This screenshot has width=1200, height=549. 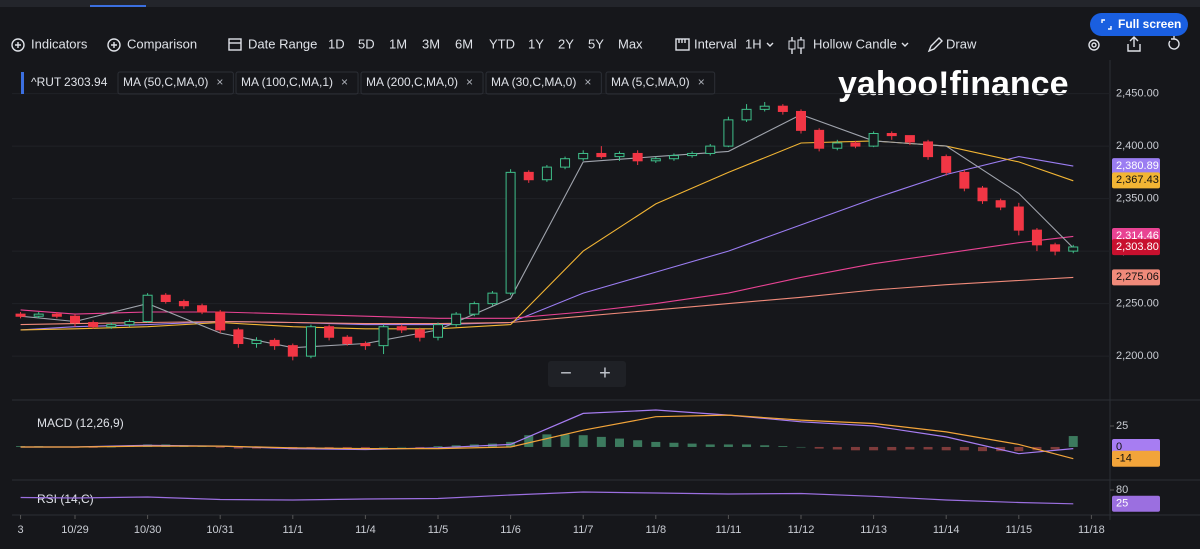 I want to click on legend-label: MA (50,C,MA,0), so click(x=165, y=82).